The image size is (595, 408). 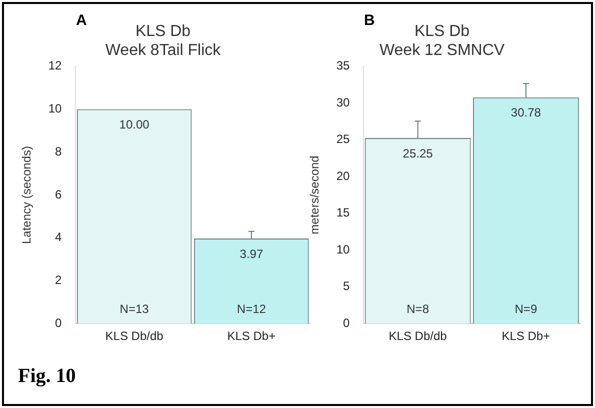 I want to click on y-tick-label: 2, so click(x=58, y=280).